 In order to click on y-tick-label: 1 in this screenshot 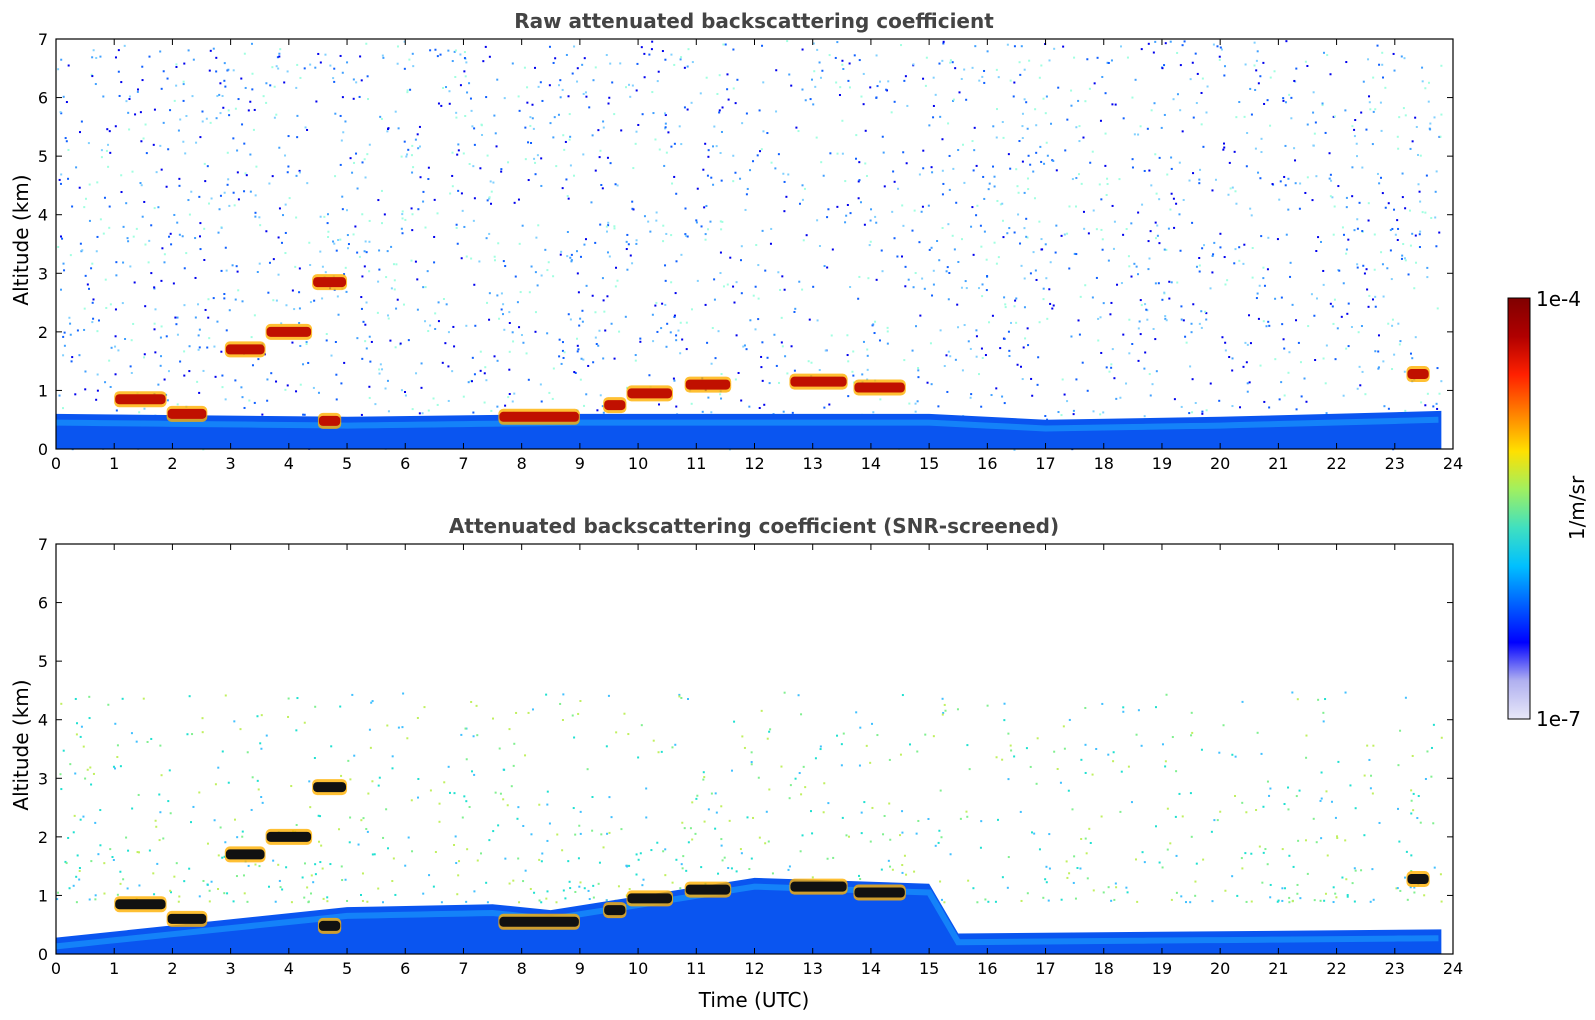, I will do `click(43, 390)`.